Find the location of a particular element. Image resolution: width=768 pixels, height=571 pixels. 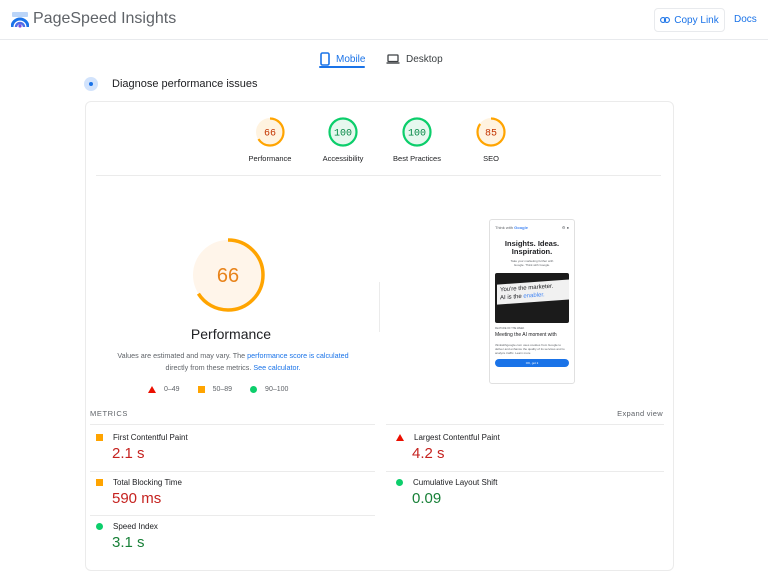

score-ring-icon: 66 is located at coordinates (270, 132).